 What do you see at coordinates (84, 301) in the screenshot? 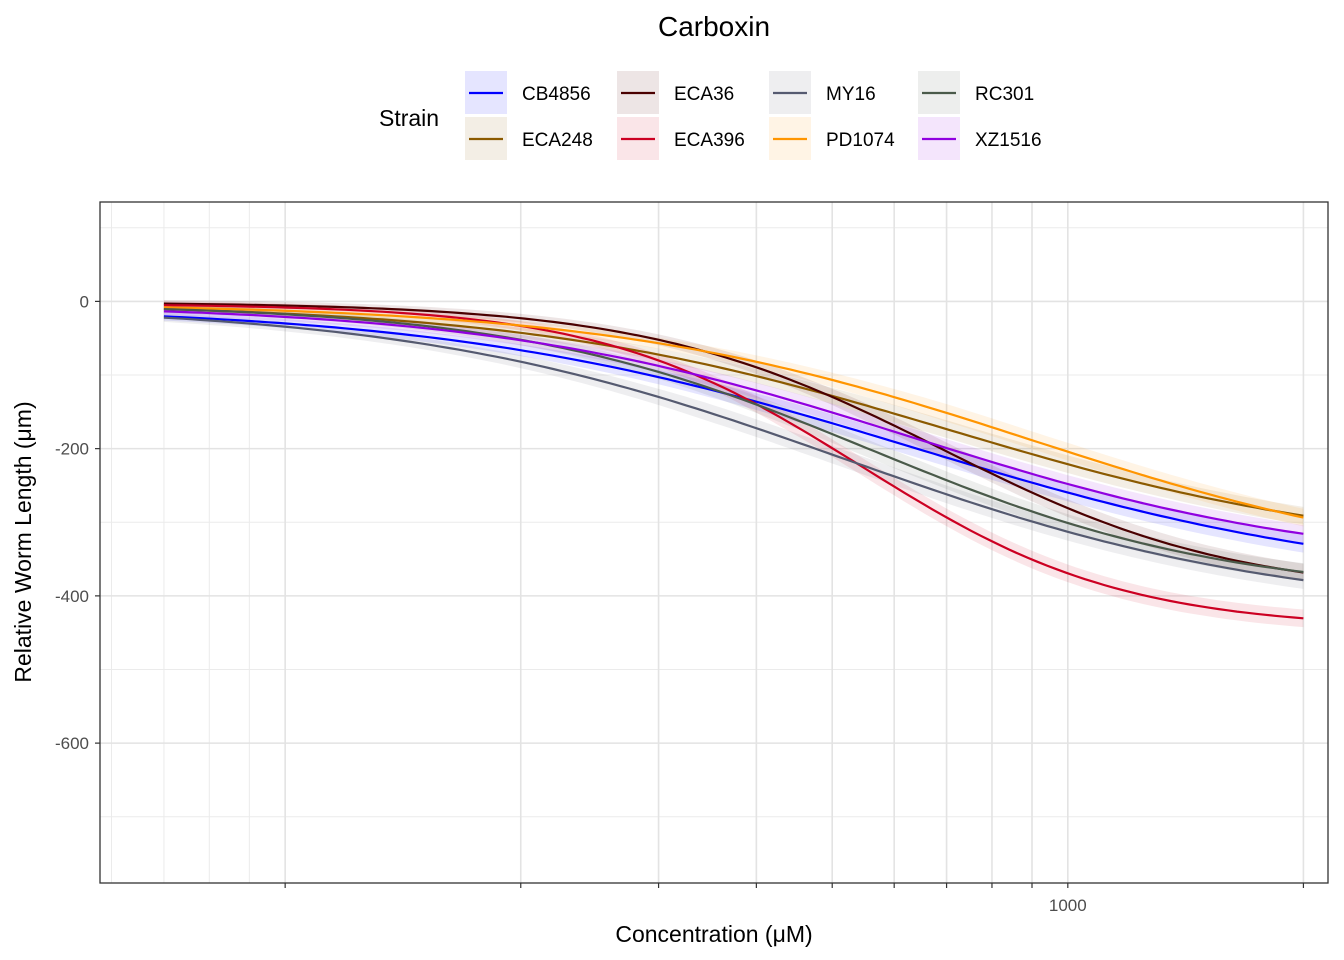
I see `y-tick-label: 0` at bounding box center [84, 301].